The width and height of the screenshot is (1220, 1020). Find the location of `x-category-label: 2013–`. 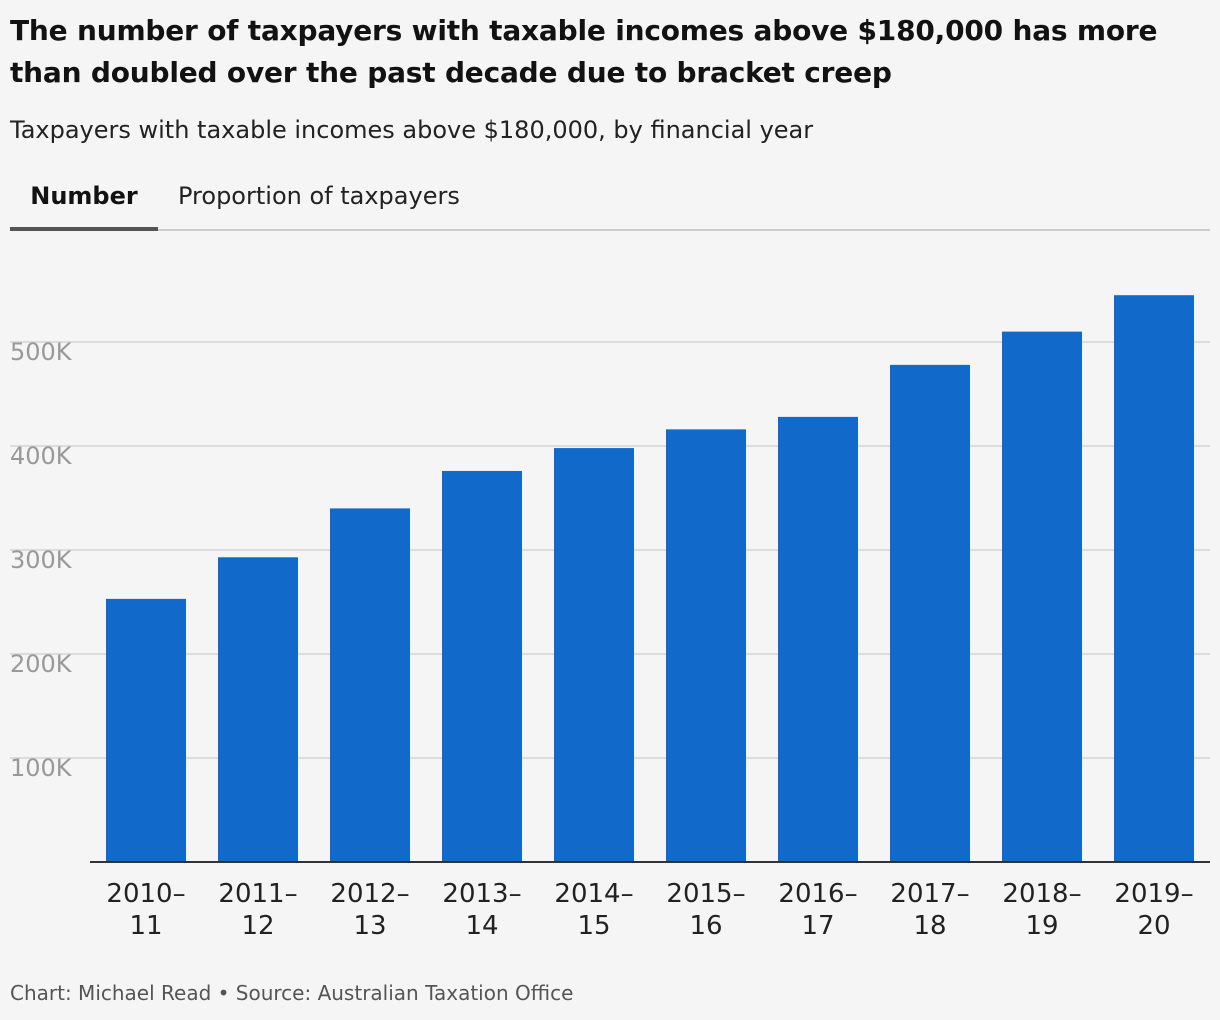

x-category-label: 2013– is located at coordinates (481, 894).